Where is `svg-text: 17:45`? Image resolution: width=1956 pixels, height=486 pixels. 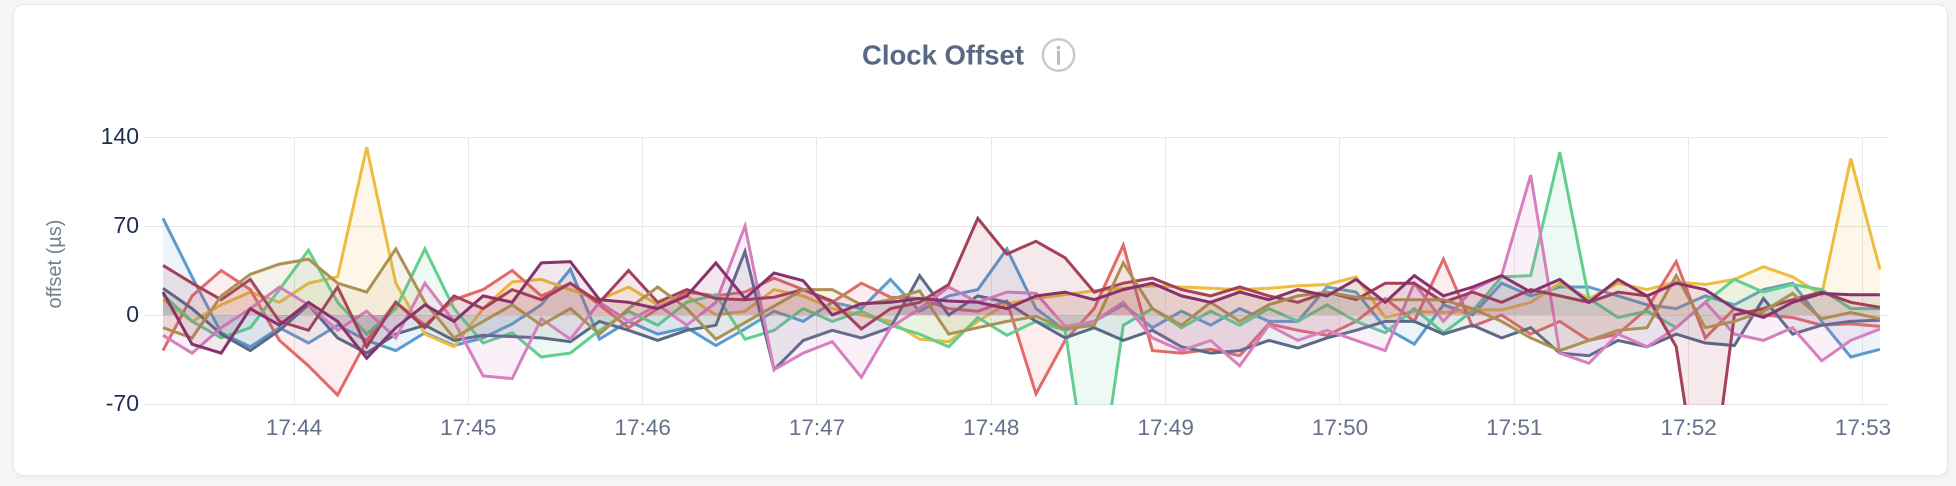
svg-text: 17:45 is located at coordinates (468, 427).